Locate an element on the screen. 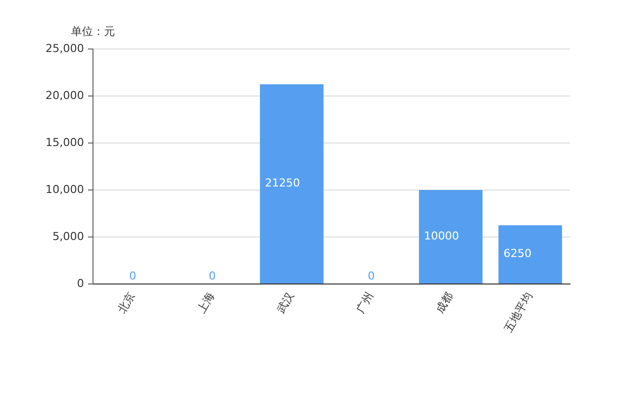  y-tick-label: 5,000 is located at coordinates (68, 236).